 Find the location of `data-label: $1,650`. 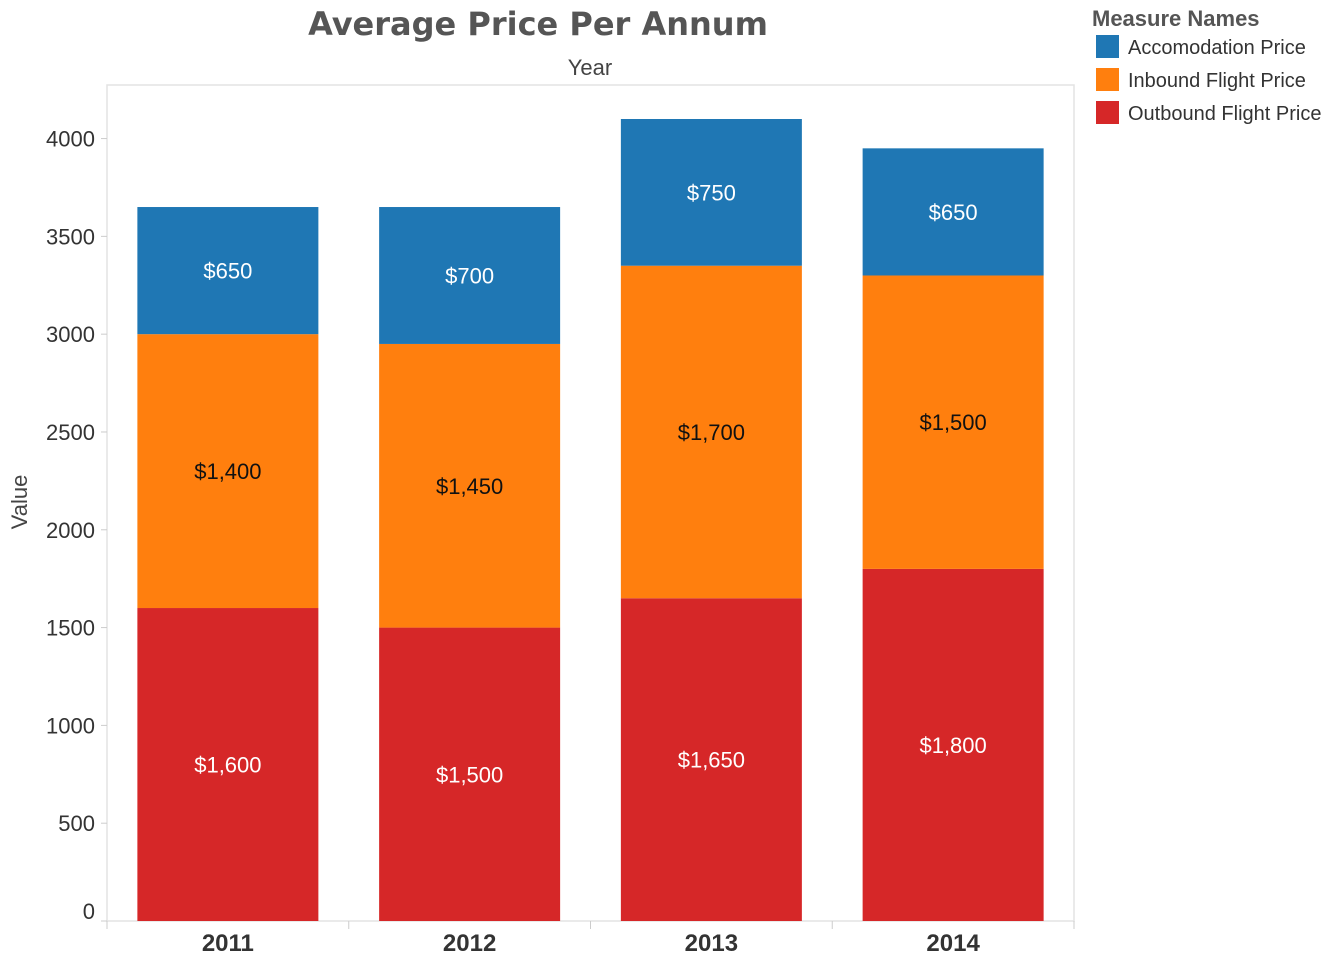

data-label: $1,650 is located at coordinates (711, 760).